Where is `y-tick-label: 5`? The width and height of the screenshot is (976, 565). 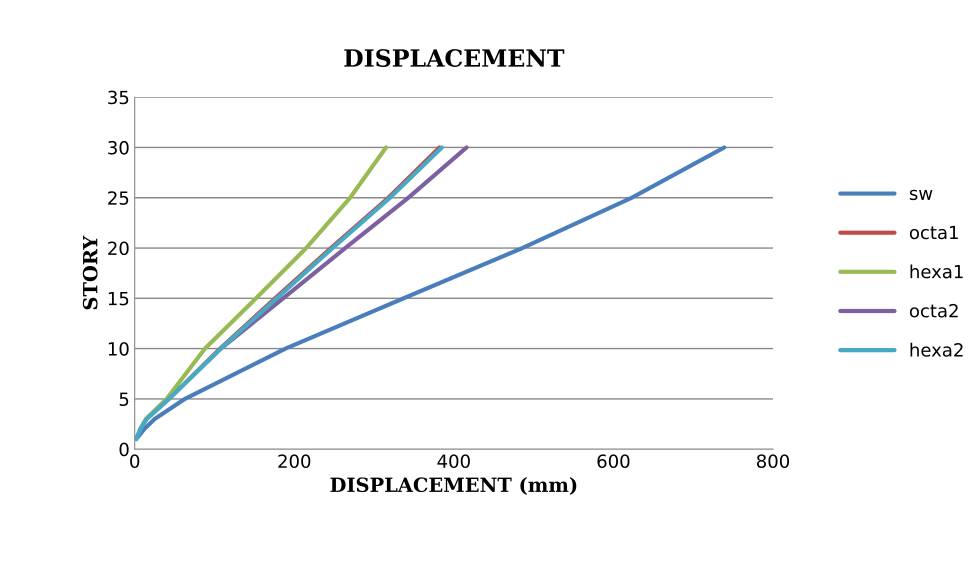
y-tick-label: 5 is located at coordinates (124, 399).